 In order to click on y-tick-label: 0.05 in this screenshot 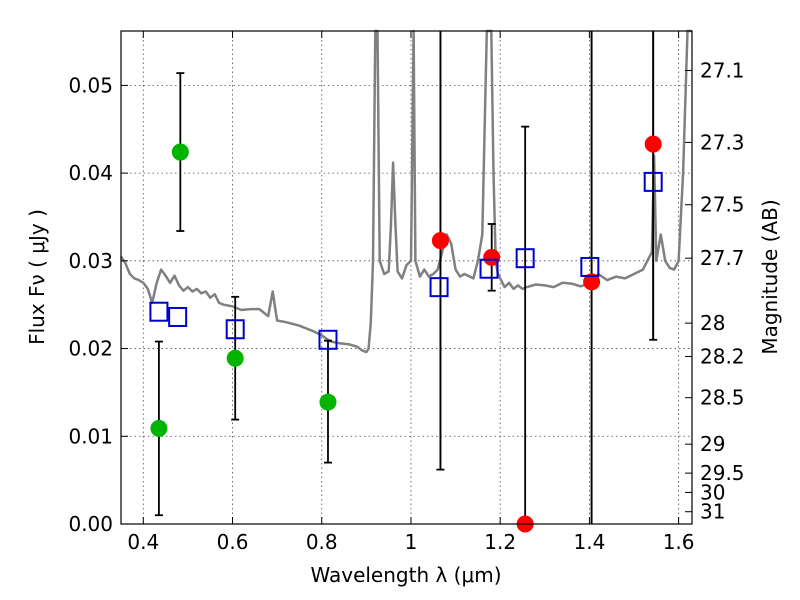, I will do `click(90, 85)`.